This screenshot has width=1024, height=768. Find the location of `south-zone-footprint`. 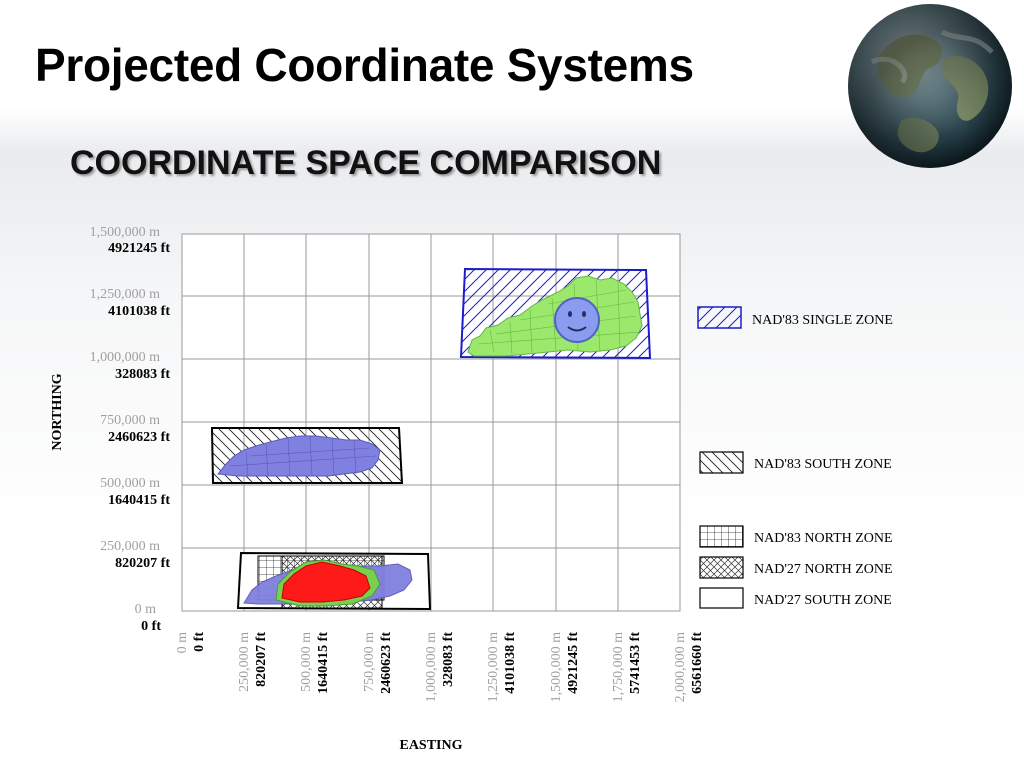

south-zone-footprint is located at coordinates (307, 455).